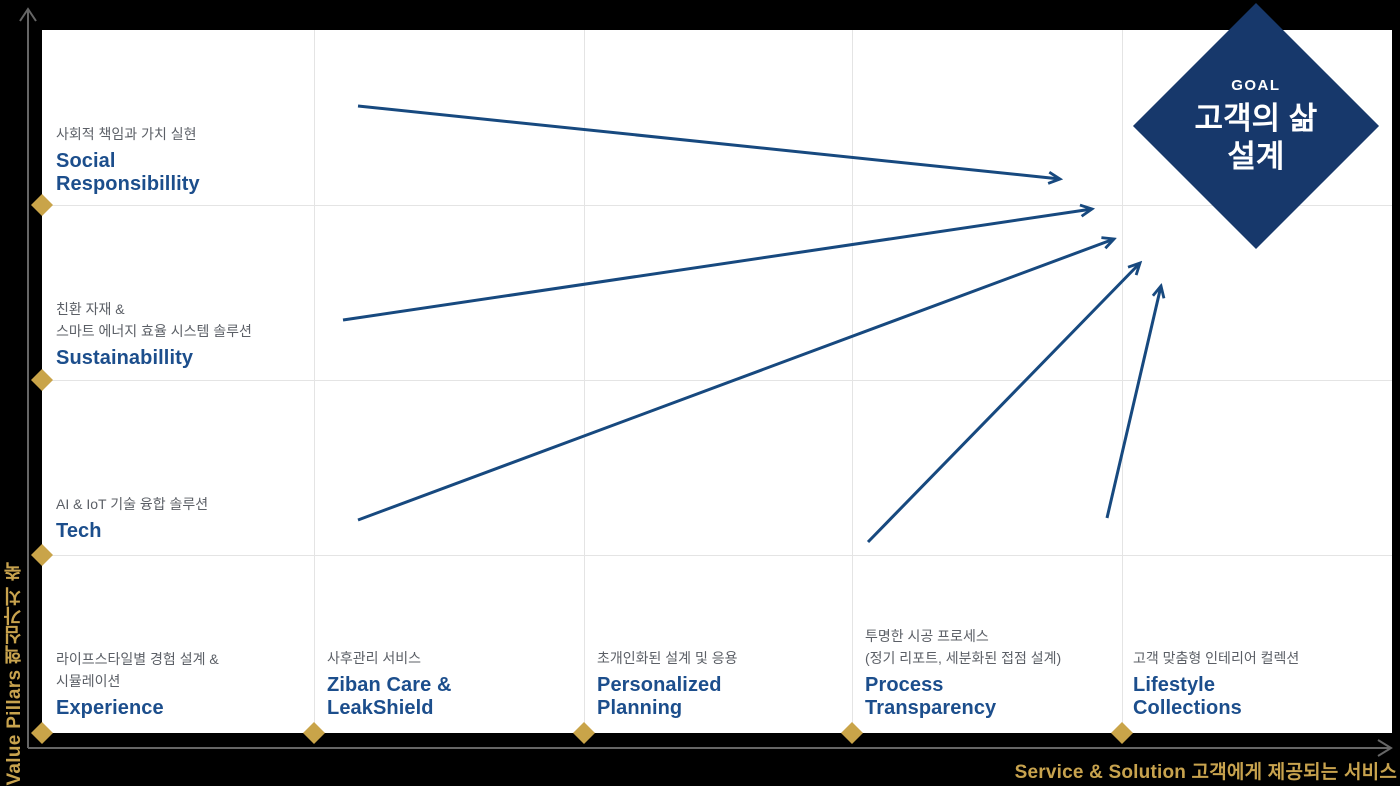 Image resolution: width=1400 pixels, height=786 pixels. What do you see at coordinates (1187, 708) in the screenshot?
I see `service-title-line2: Collections` at bounding box center [1187, 708].